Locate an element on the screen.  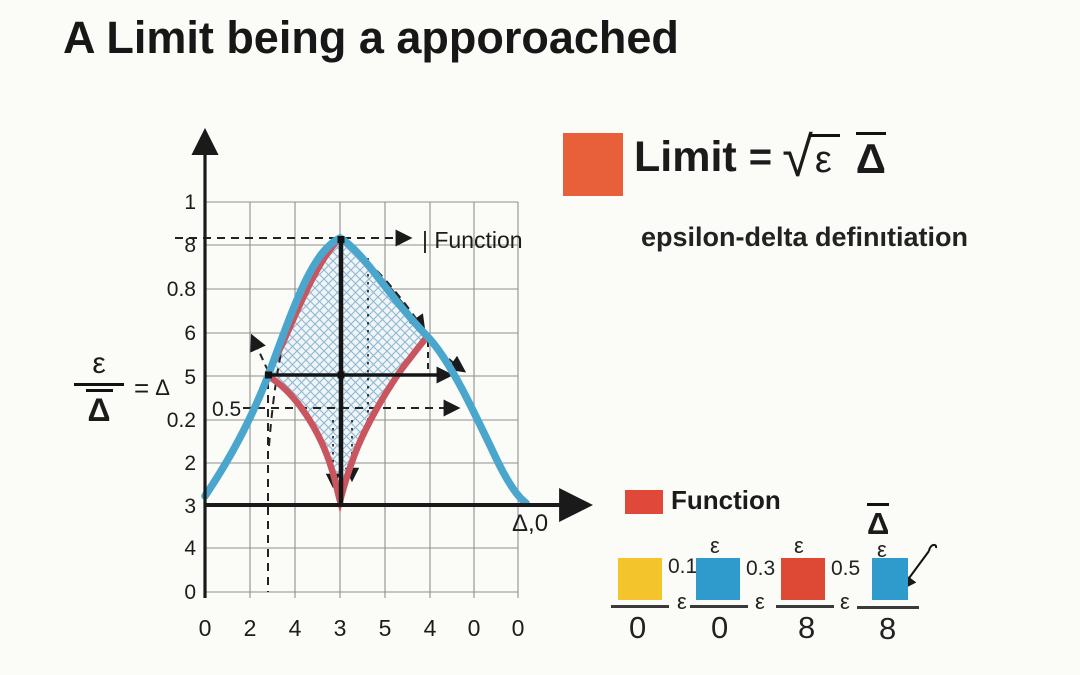
epsilon-numerator: ε is located at coordinates (99, 363).